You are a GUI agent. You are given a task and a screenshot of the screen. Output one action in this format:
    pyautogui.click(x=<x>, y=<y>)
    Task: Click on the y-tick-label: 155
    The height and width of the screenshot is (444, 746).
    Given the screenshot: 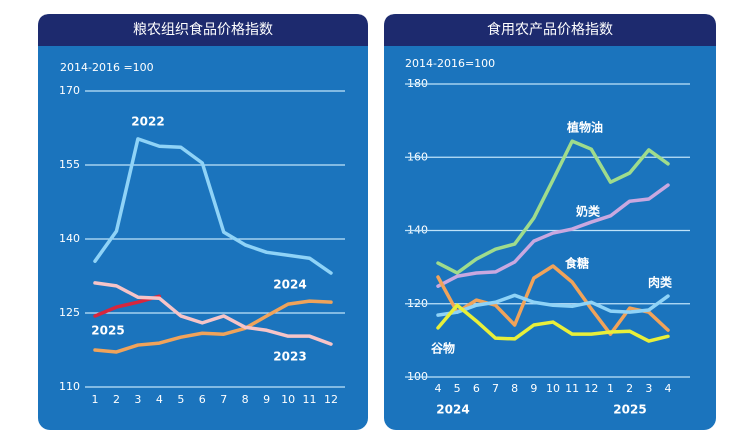 What is the action you would take?
    pyautogui.click(x=69, y=164)
    